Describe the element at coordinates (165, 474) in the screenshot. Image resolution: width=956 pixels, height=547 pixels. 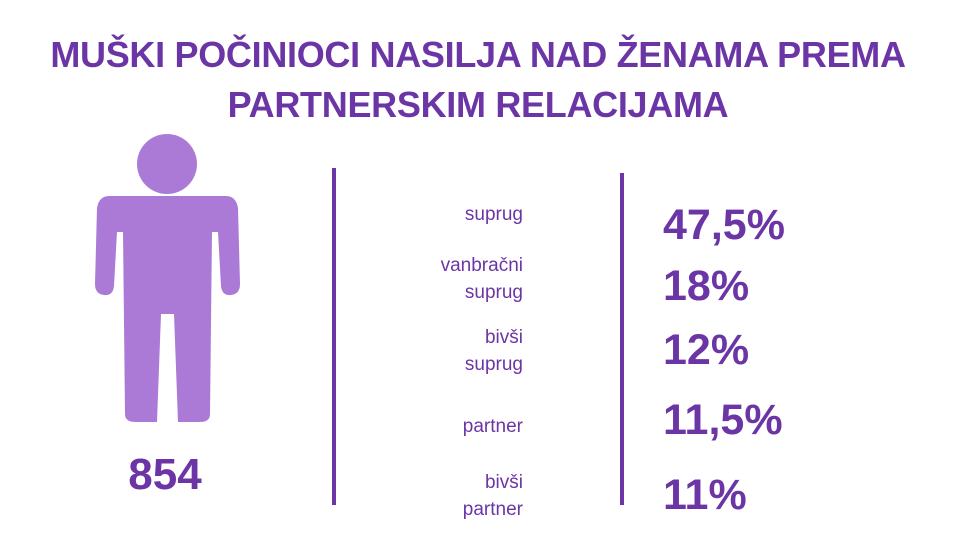
I see `total-count: 854` at that location.